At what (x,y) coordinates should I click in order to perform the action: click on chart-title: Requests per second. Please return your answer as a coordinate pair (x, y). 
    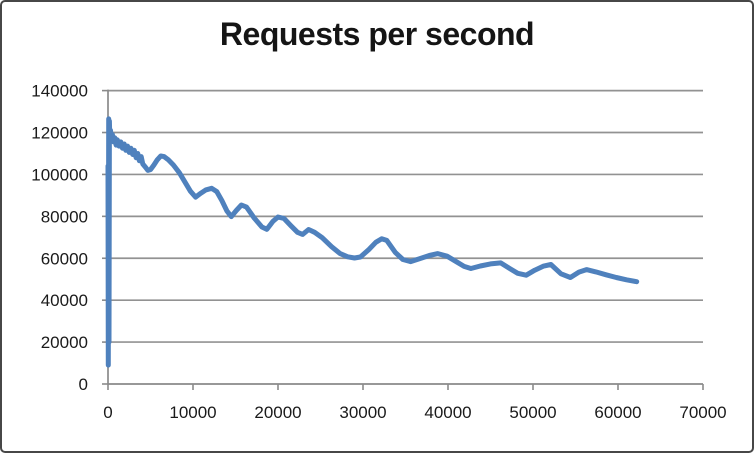
    Looking at the image, I should click on (377, 34).